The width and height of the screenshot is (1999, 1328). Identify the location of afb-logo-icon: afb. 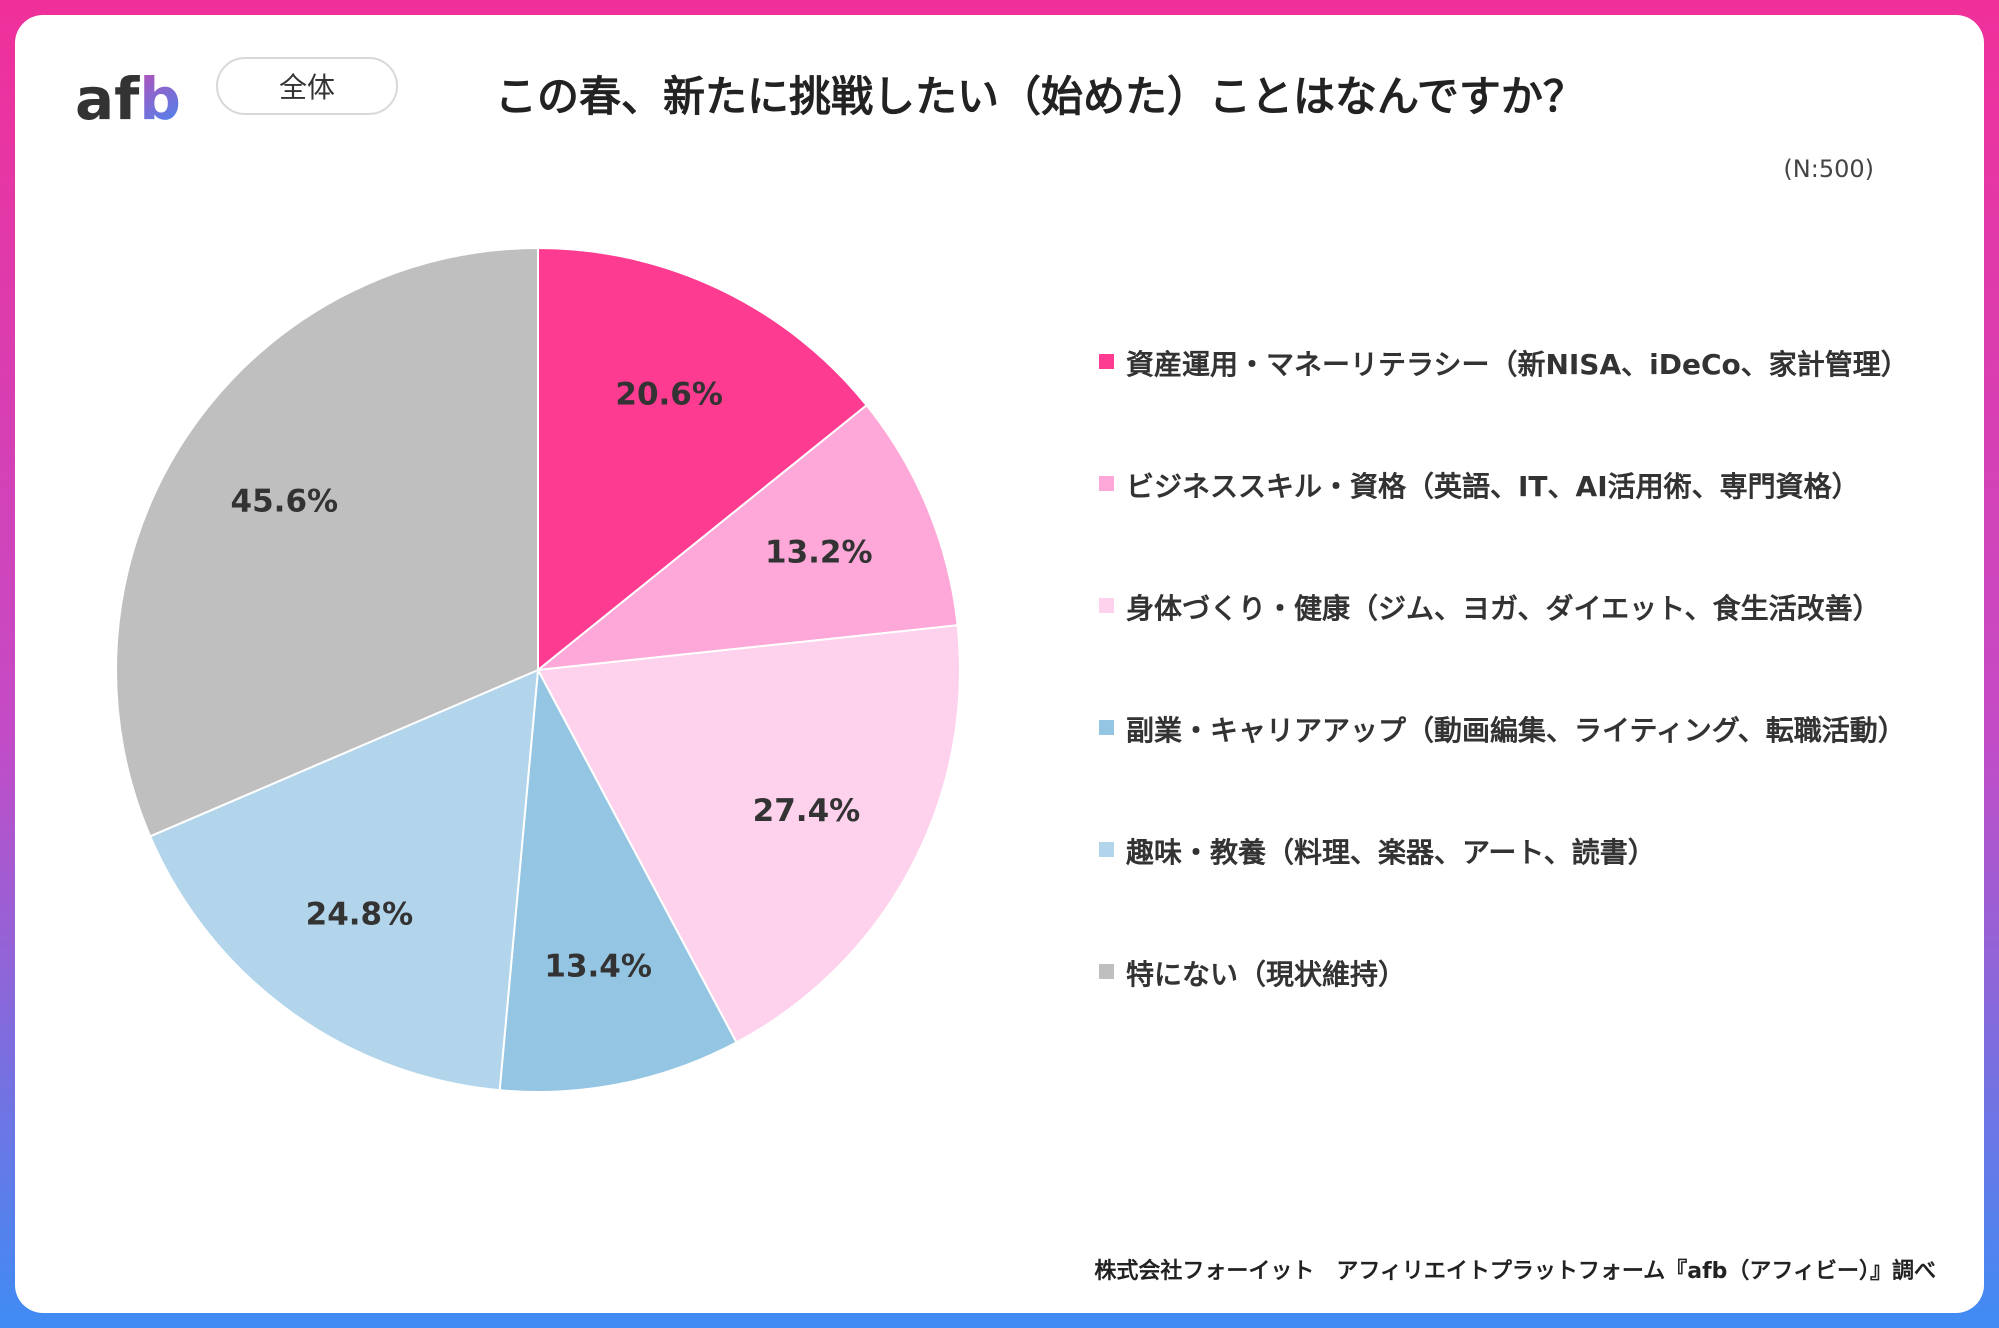
(128, 99).